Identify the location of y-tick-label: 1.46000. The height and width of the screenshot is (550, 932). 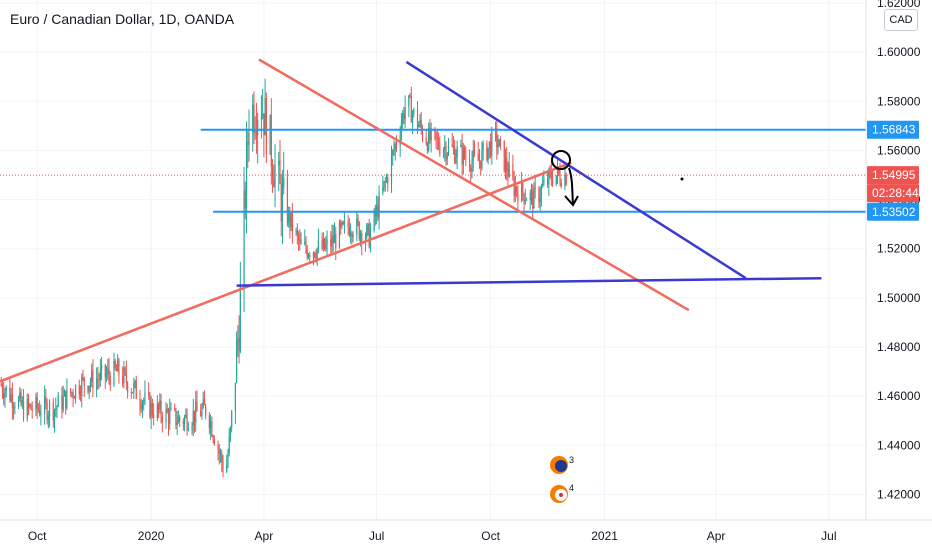
(899, 396).